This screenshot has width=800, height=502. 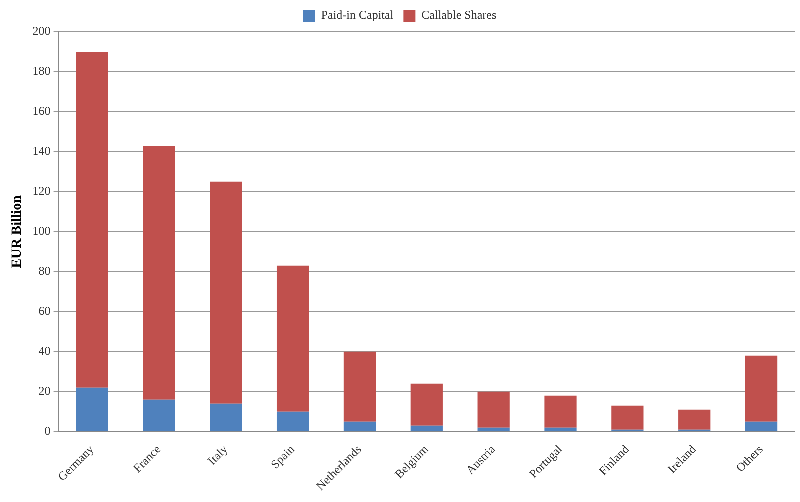 What do you see at coordinates (41, 151) in the screenshot?
I see `y-tick-label: 140` at bounding box center [41, 151].